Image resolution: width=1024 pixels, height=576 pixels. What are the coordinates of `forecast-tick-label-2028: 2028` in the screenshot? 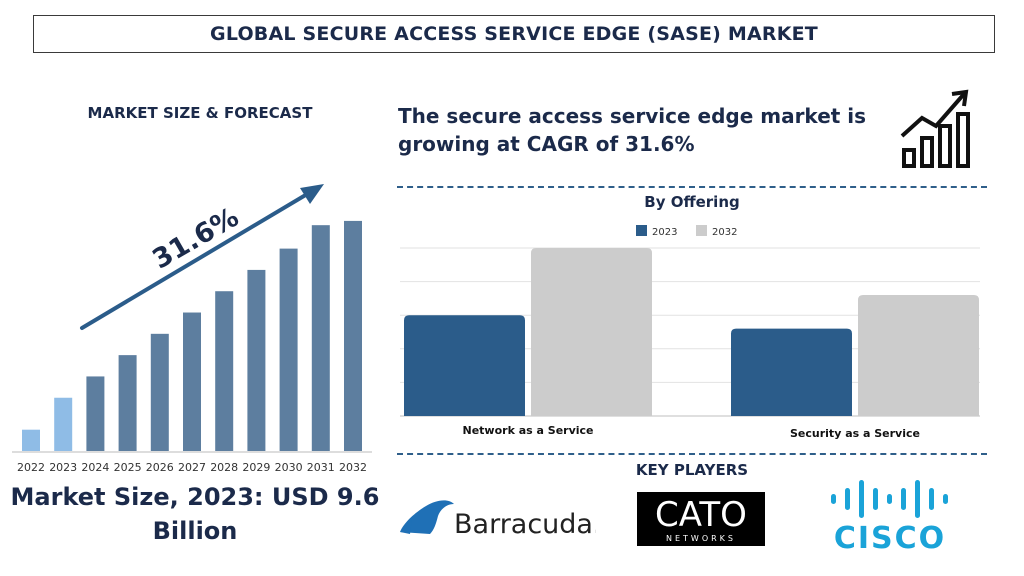 It's located at (224, 467).